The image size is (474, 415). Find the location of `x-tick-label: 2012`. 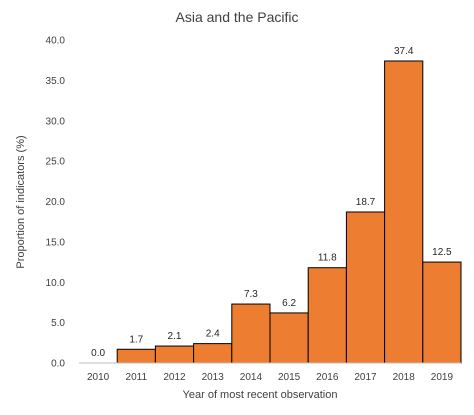

x-tick-label: 2012 is located at coordinates (174, 377).